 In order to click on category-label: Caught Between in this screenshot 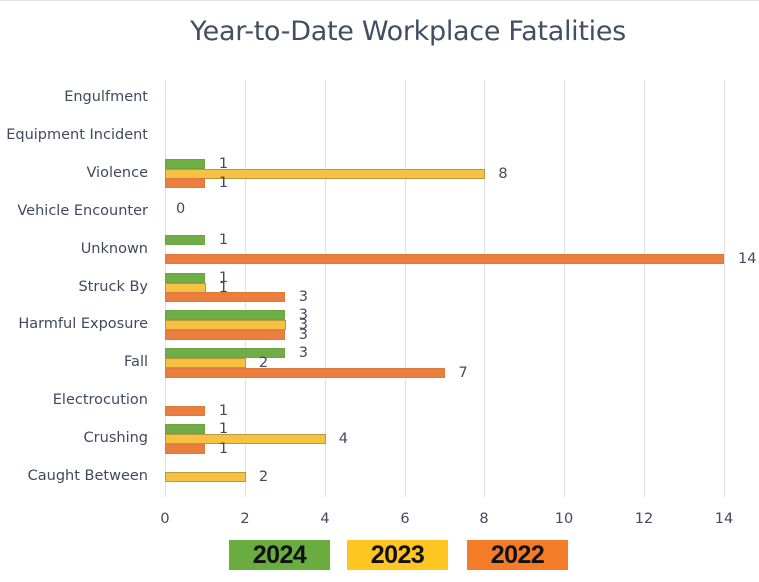, I will do `click(87, 476)`.